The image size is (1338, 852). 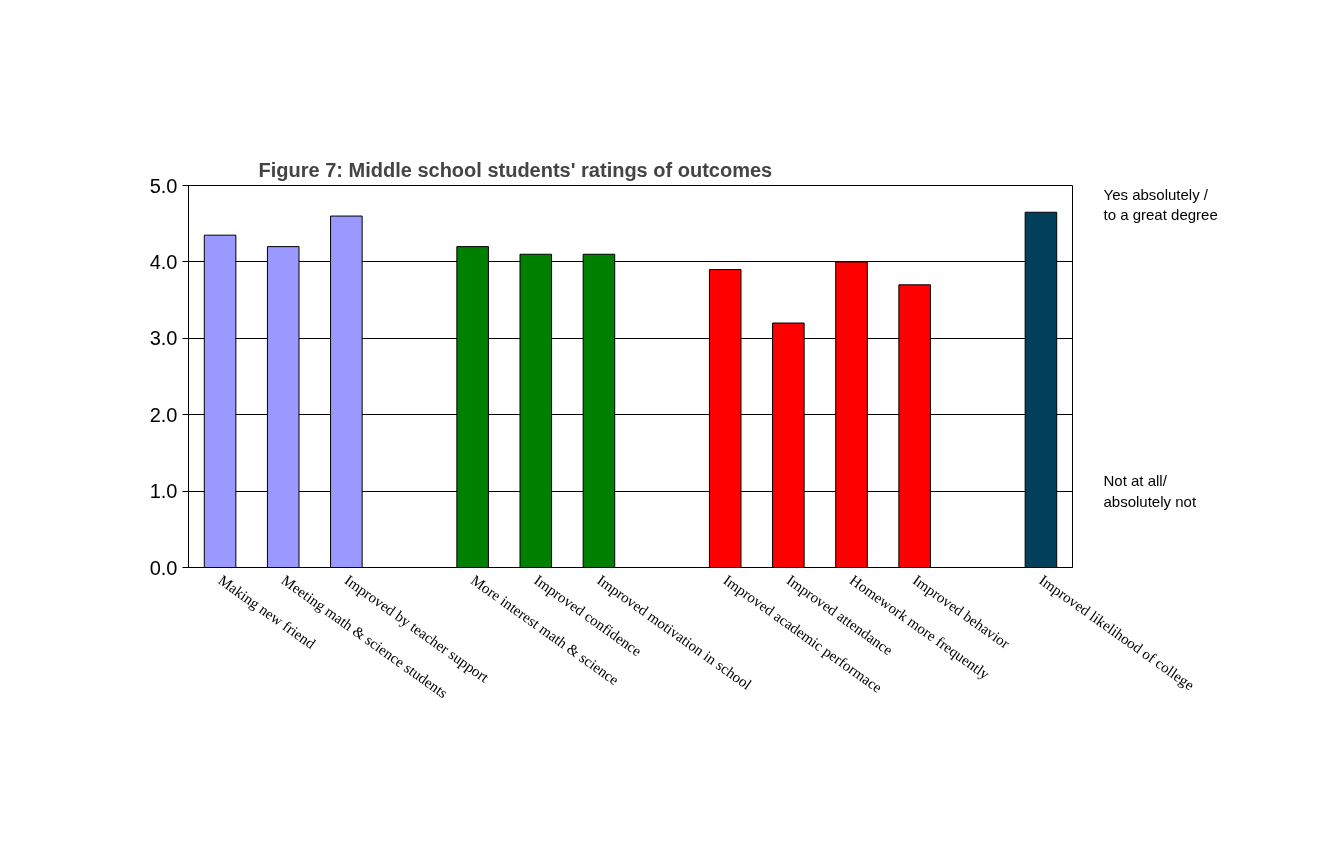 What do you see at coordinates (163, 261) in the screenshot?
I see `y-tick-label: 4.0` at bounding box center [163, 261].